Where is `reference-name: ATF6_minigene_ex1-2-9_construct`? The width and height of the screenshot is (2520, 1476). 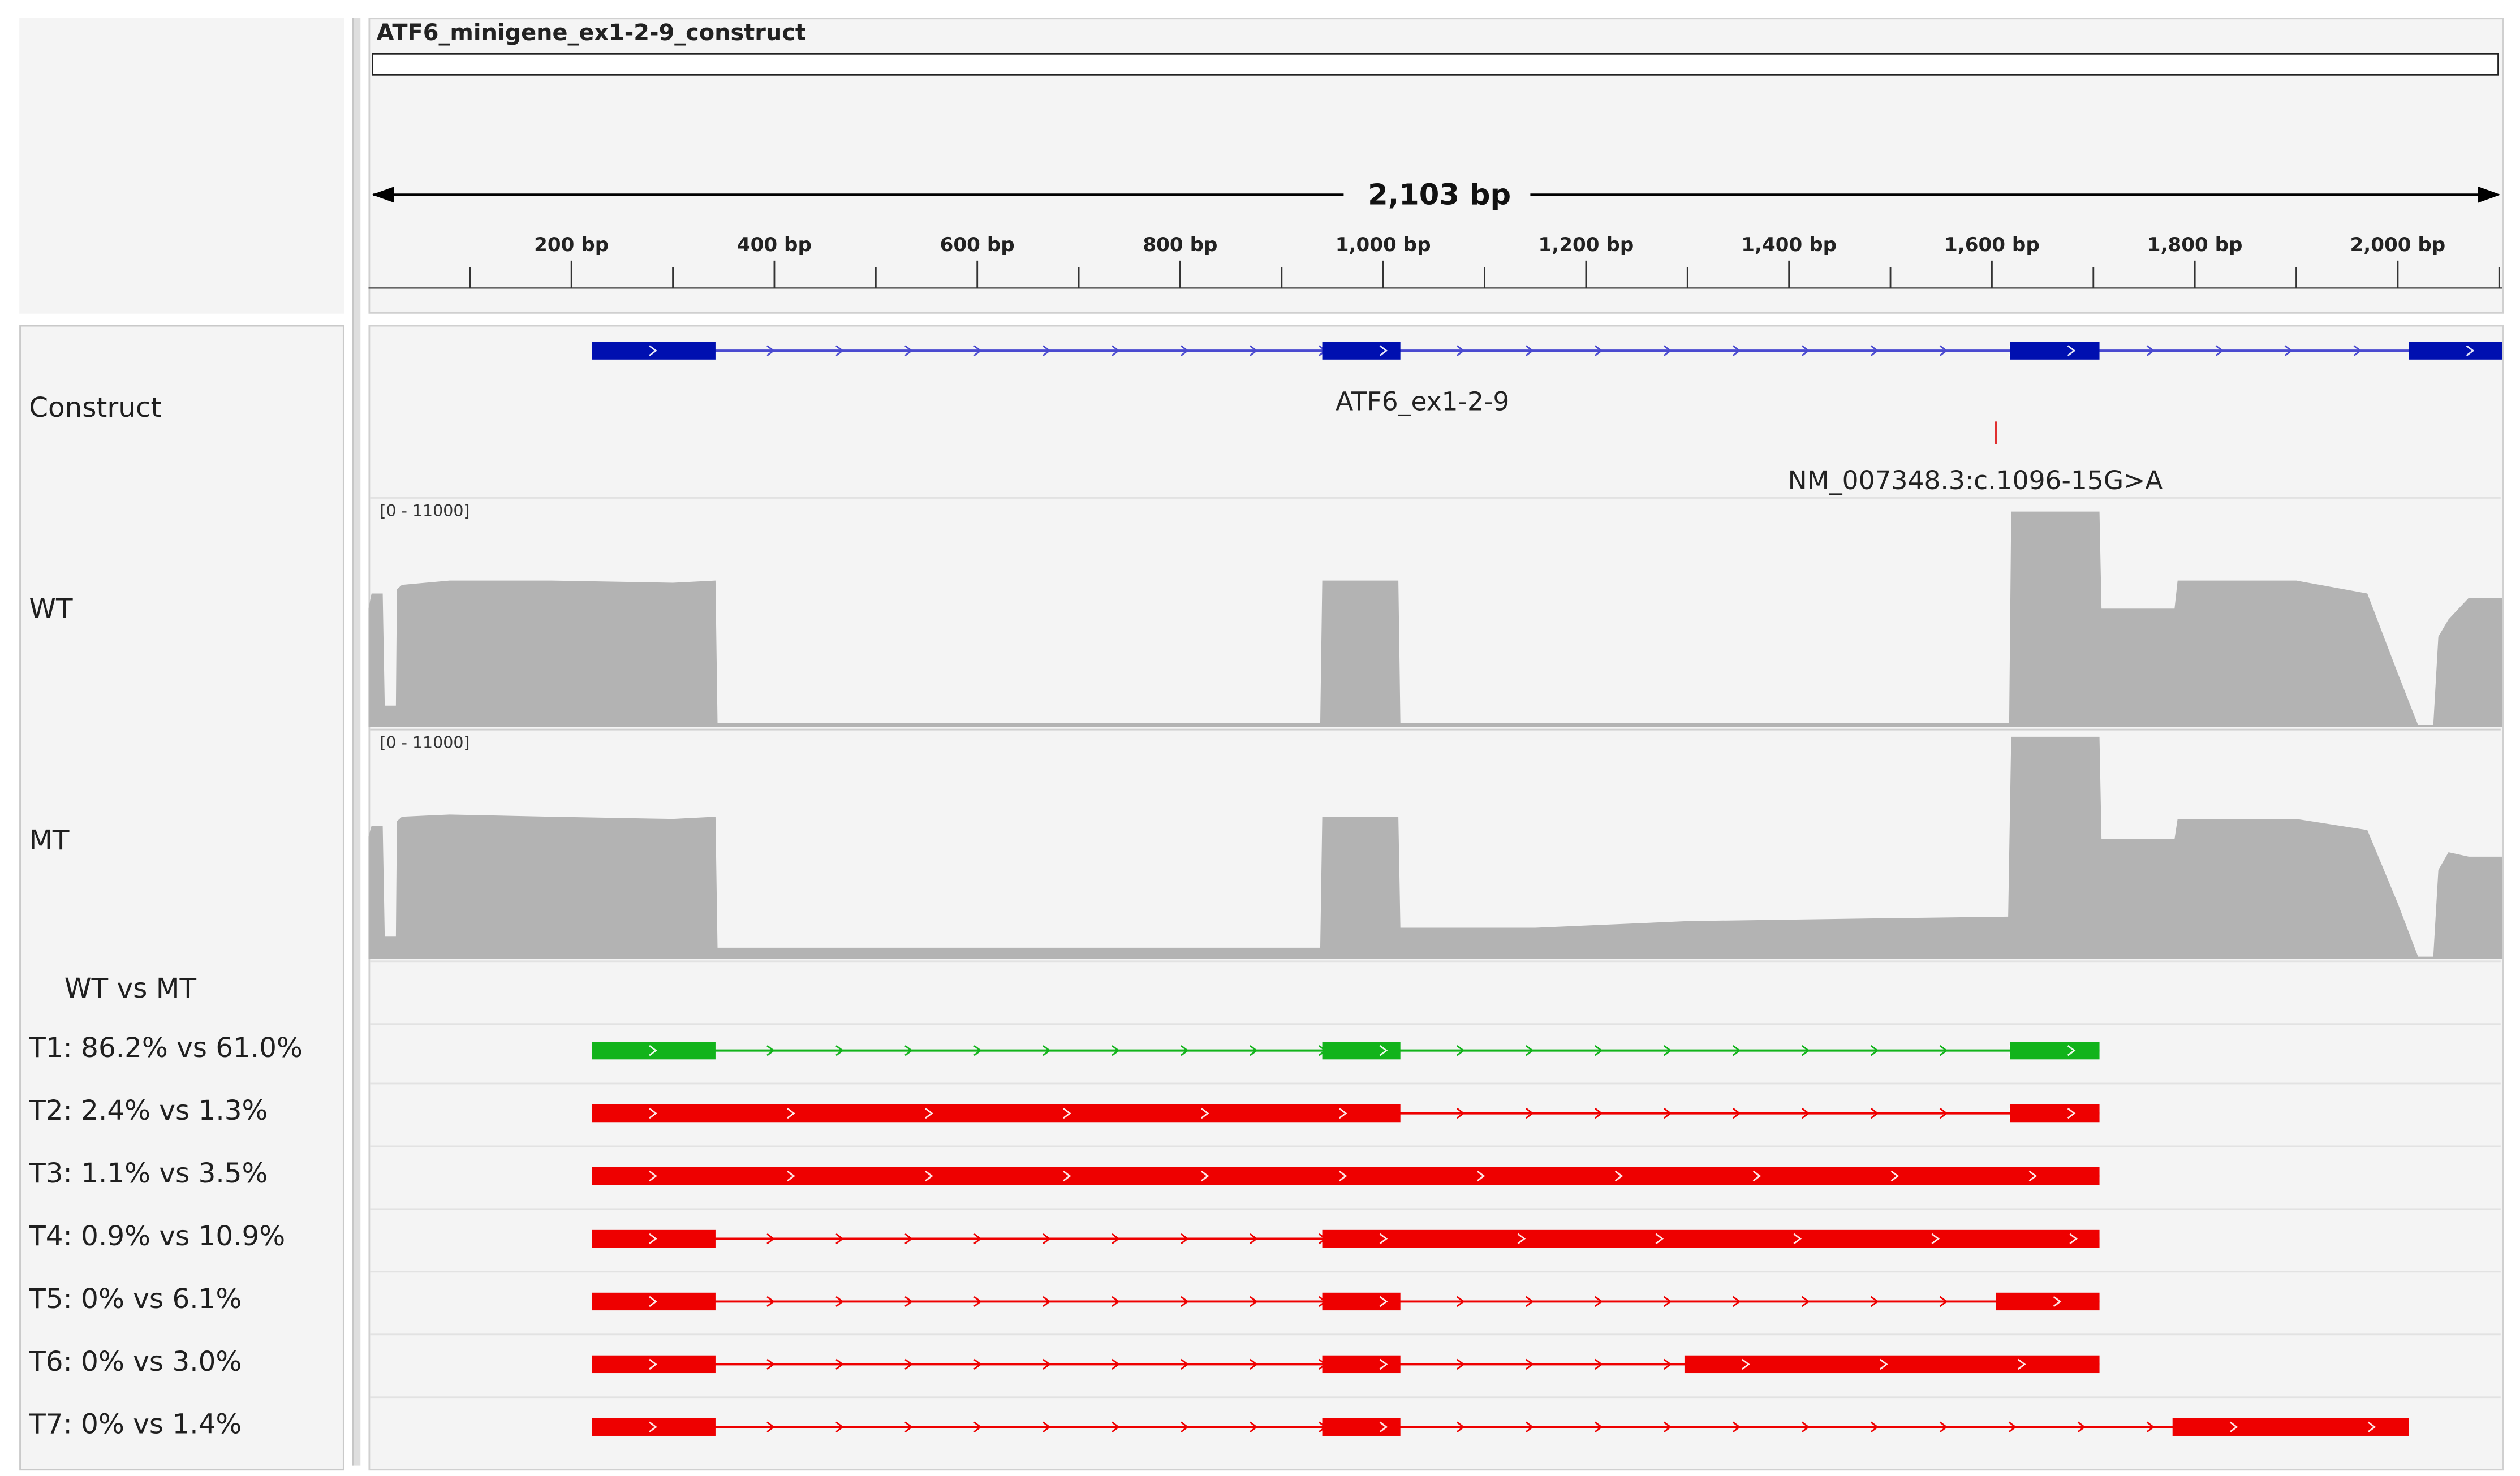
reference-name: ATF6_minigene_ex1-2-9_construct is located at coordinates (591, 33).